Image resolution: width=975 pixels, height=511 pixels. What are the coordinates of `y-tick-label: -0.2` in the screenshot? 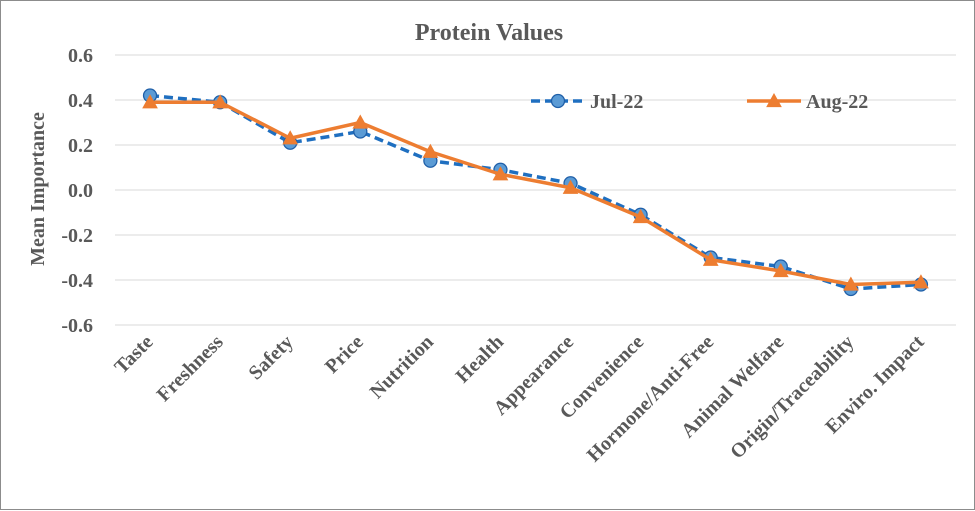 It's located at (77, 236).